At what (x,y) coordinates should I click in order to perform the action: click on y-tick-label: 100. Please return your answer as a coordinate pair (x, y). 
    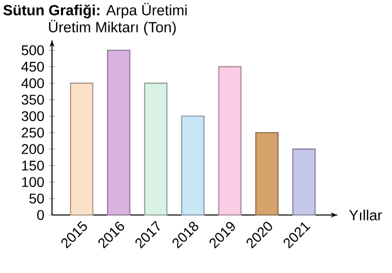
    Looking at the image, I should click on (33, 182).